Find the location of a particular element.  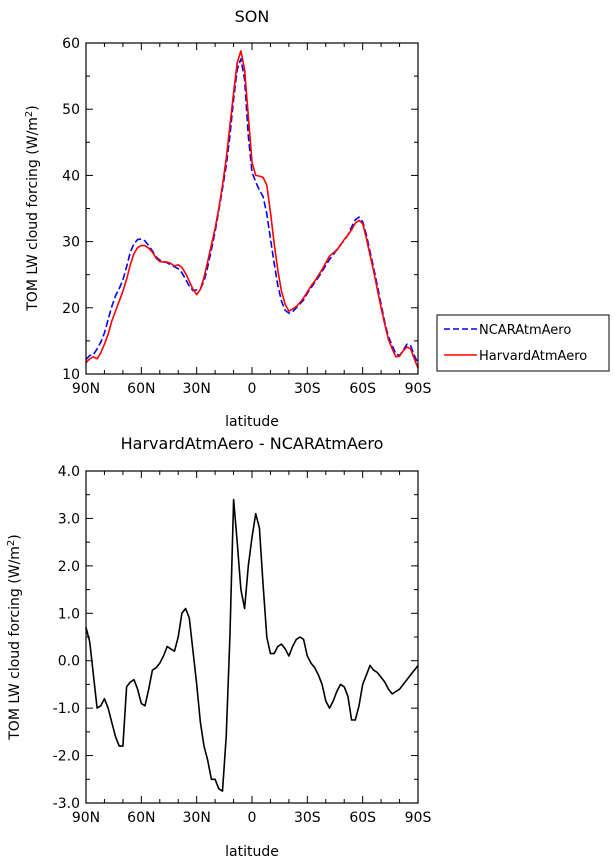

chart-top-legend: NCARAtmAero HarvardAtmAero is located at coordinates (523, 343).